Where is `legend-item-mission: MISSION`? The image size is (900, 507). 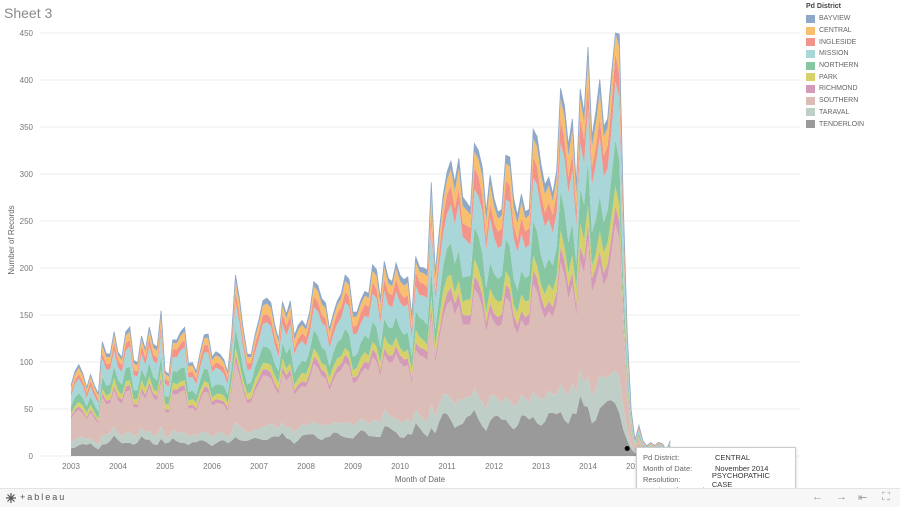 legend-item-mission: MISSION is located at coordinates (852, 54).